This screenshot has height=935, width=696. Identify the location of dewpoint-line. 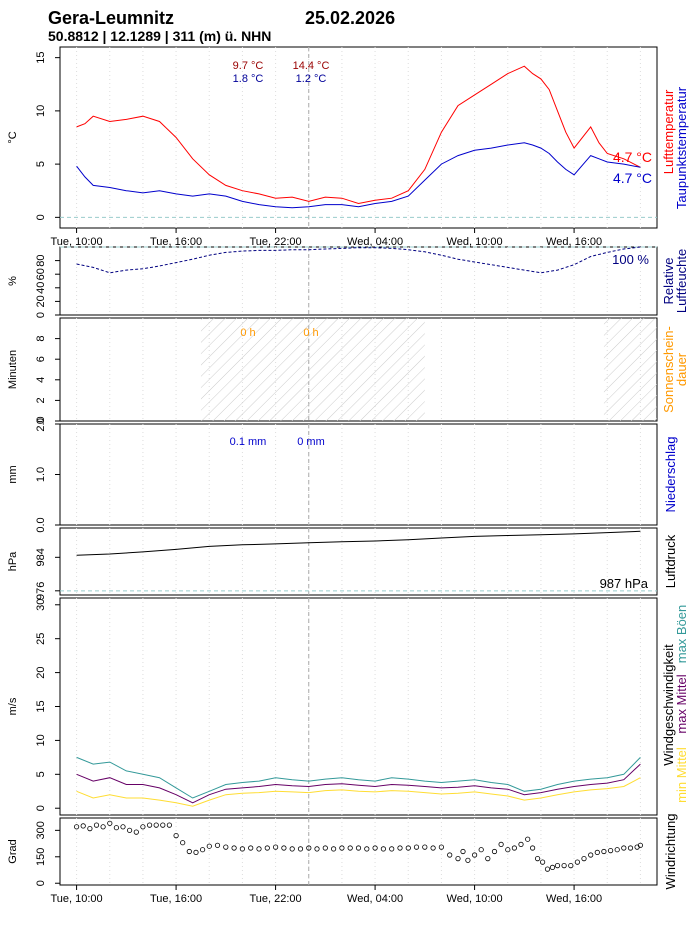
(358, 175).